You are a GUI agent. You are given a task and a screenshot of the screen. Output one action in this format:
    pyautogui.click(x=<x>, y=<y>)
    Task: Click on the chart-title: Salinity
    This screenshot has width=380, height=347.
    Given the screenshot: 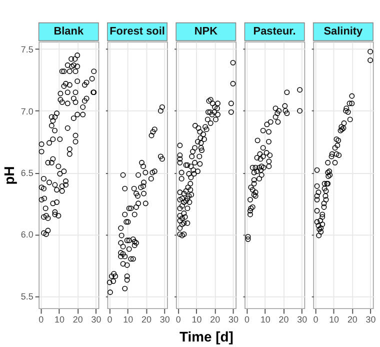 What is the action you would take?
    pyautogui.click(x=344, y=32)
    